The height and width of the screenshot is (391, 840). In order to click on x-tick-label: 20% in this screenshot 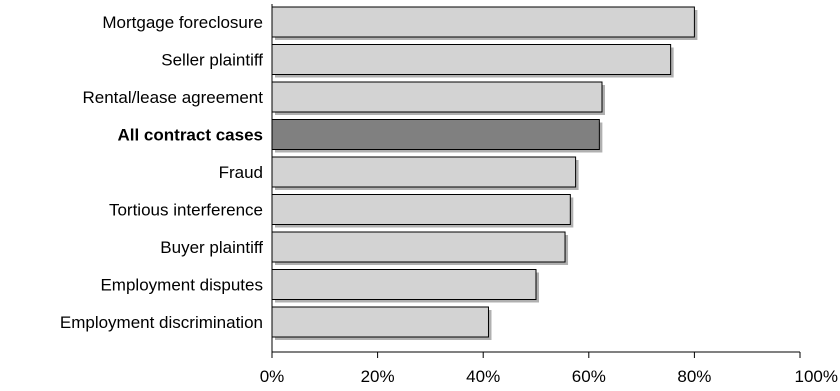, I will do `click(378, 376)`.